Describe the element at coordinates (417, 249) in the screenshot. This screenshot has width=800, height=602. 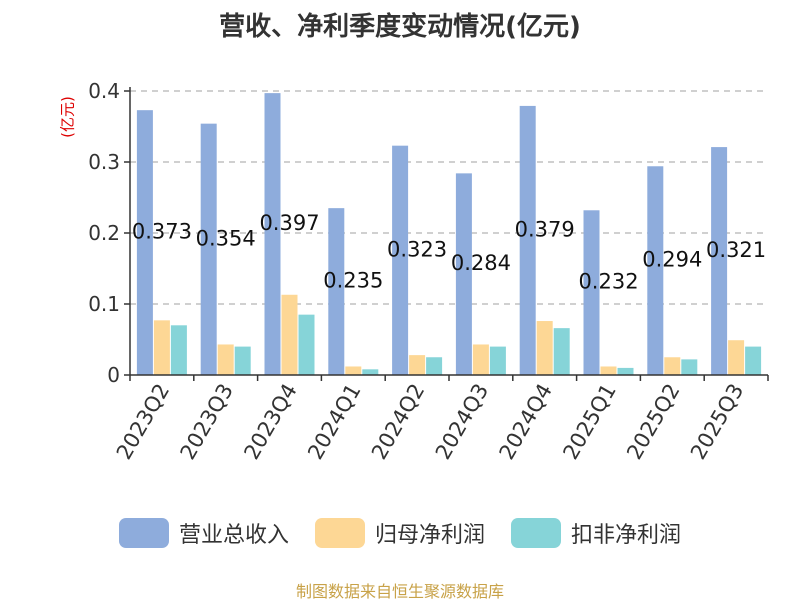
I see `data-label-2024Q2: 0.323` at that location.